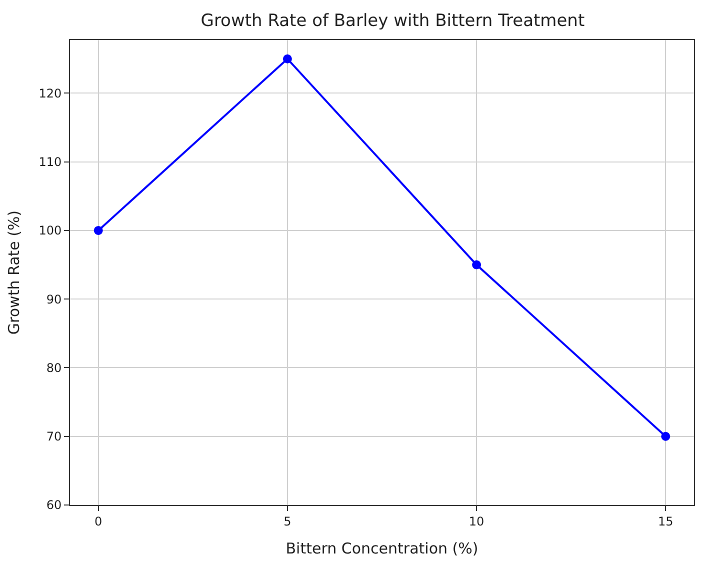  What do you see at coordinates (54, 505) in the screenshot?
I see `y-tick-label: 60` at bounding box center [54, 505].